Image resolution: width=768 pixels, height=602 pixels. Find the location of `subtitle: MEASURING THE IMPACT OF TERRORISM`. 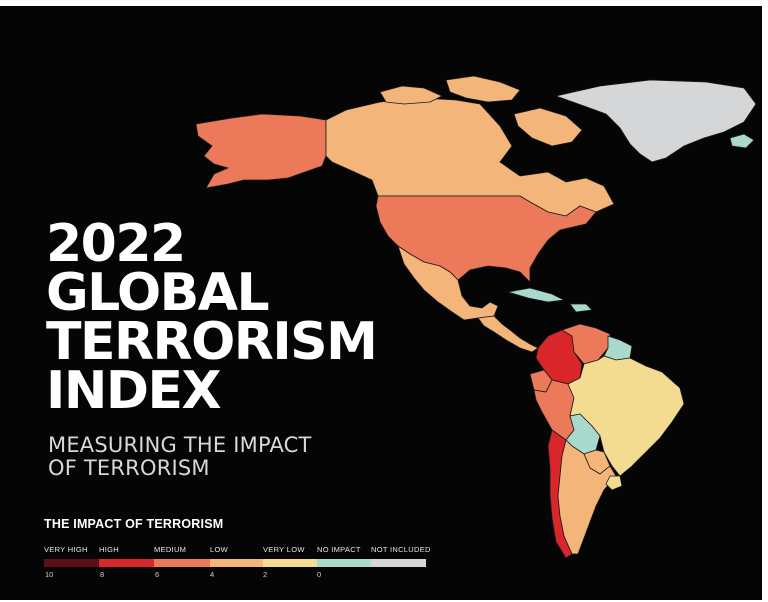

subtitle: MEASURING THE IMPACT OF TERRORISM is located at coordinates (180, 457).